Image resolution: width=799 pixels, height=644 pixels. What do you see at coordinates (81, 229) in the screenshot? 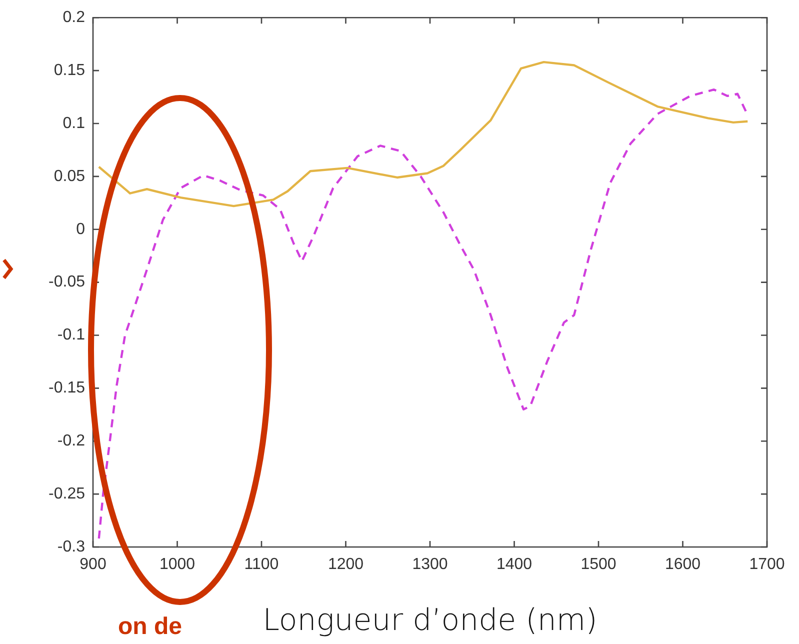
I see `y-tick-label: 0` at bounding box center [81, 229].